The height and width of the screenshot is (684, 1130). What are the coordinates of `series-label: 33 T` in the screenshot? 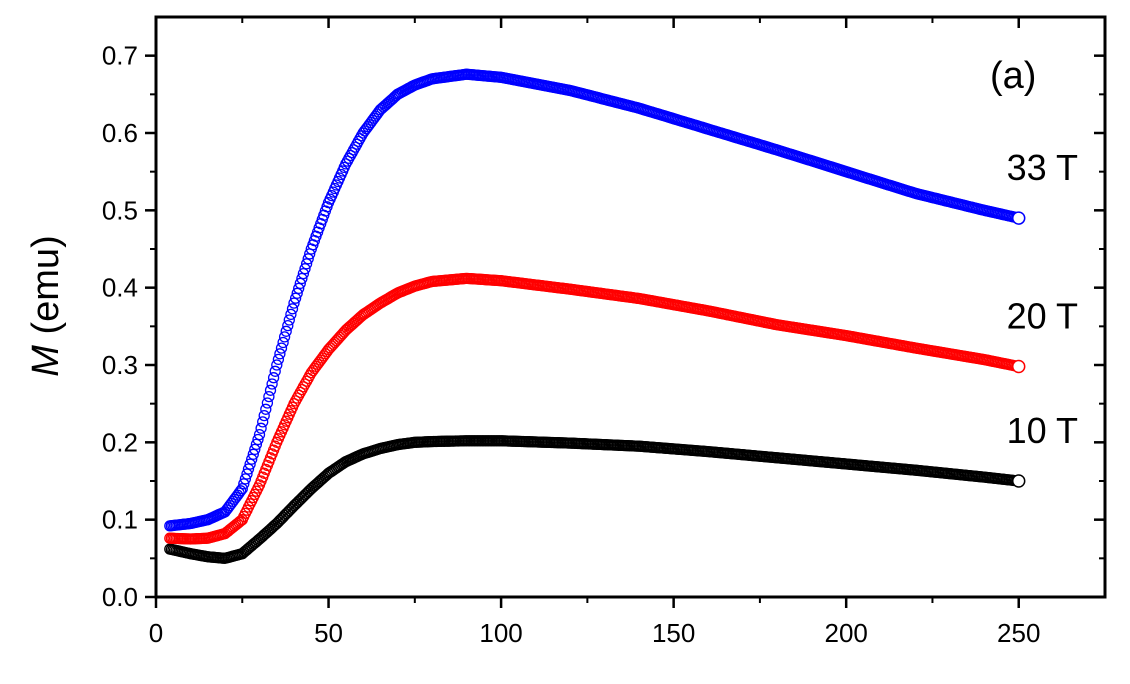 It's located at (1042, 167).